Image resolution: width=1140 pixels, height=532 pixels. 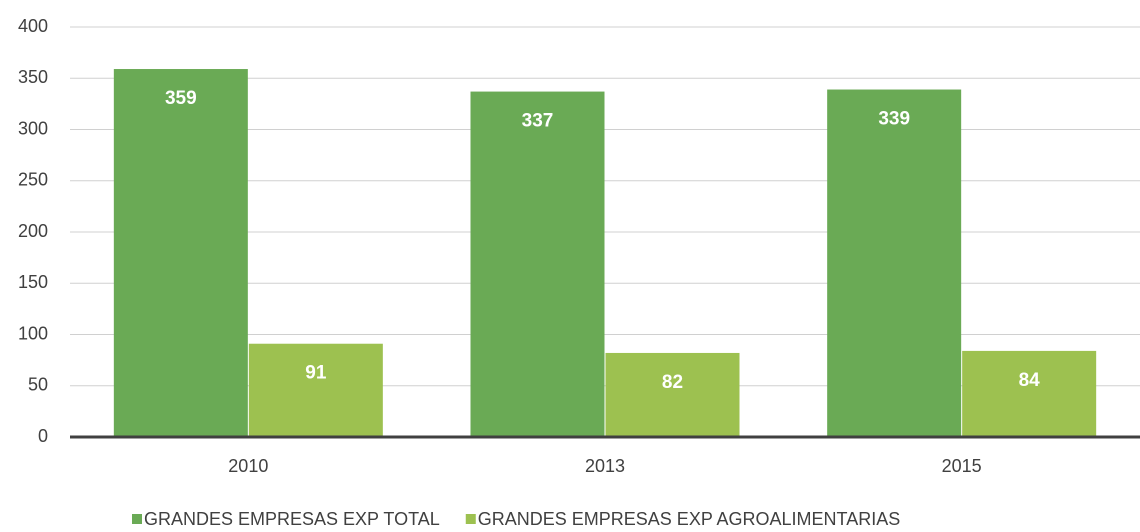 I want to click on y-tick-label: 150, so click(x=33, y=282).